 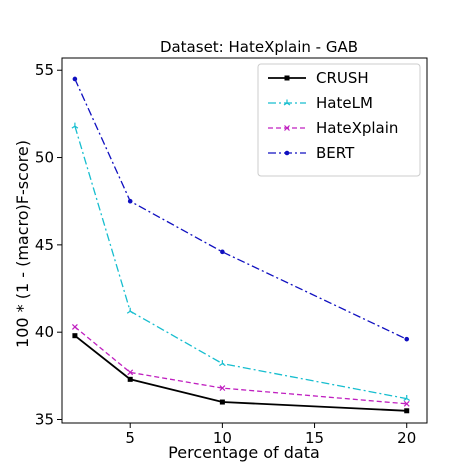 I want to click on series-line-crush, so click(x=240, y=373).